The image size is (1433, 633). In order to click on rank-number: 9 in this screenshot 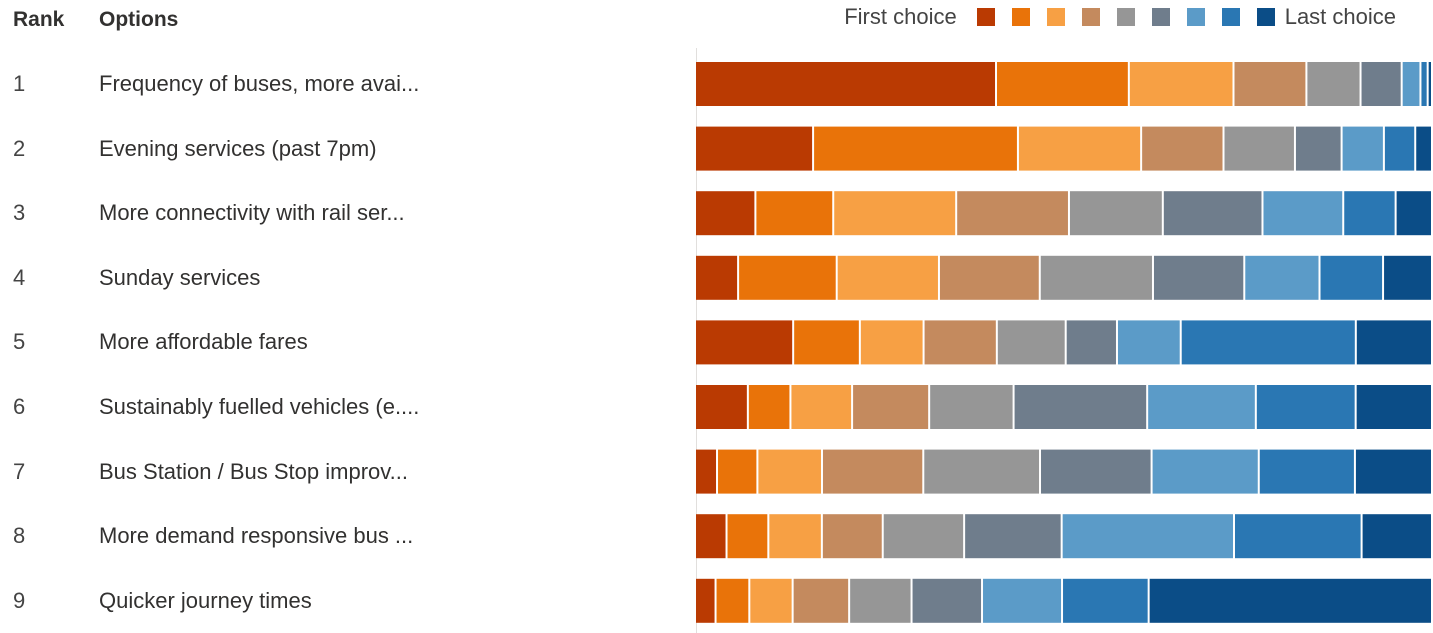, I will do `click(19, 600)`.